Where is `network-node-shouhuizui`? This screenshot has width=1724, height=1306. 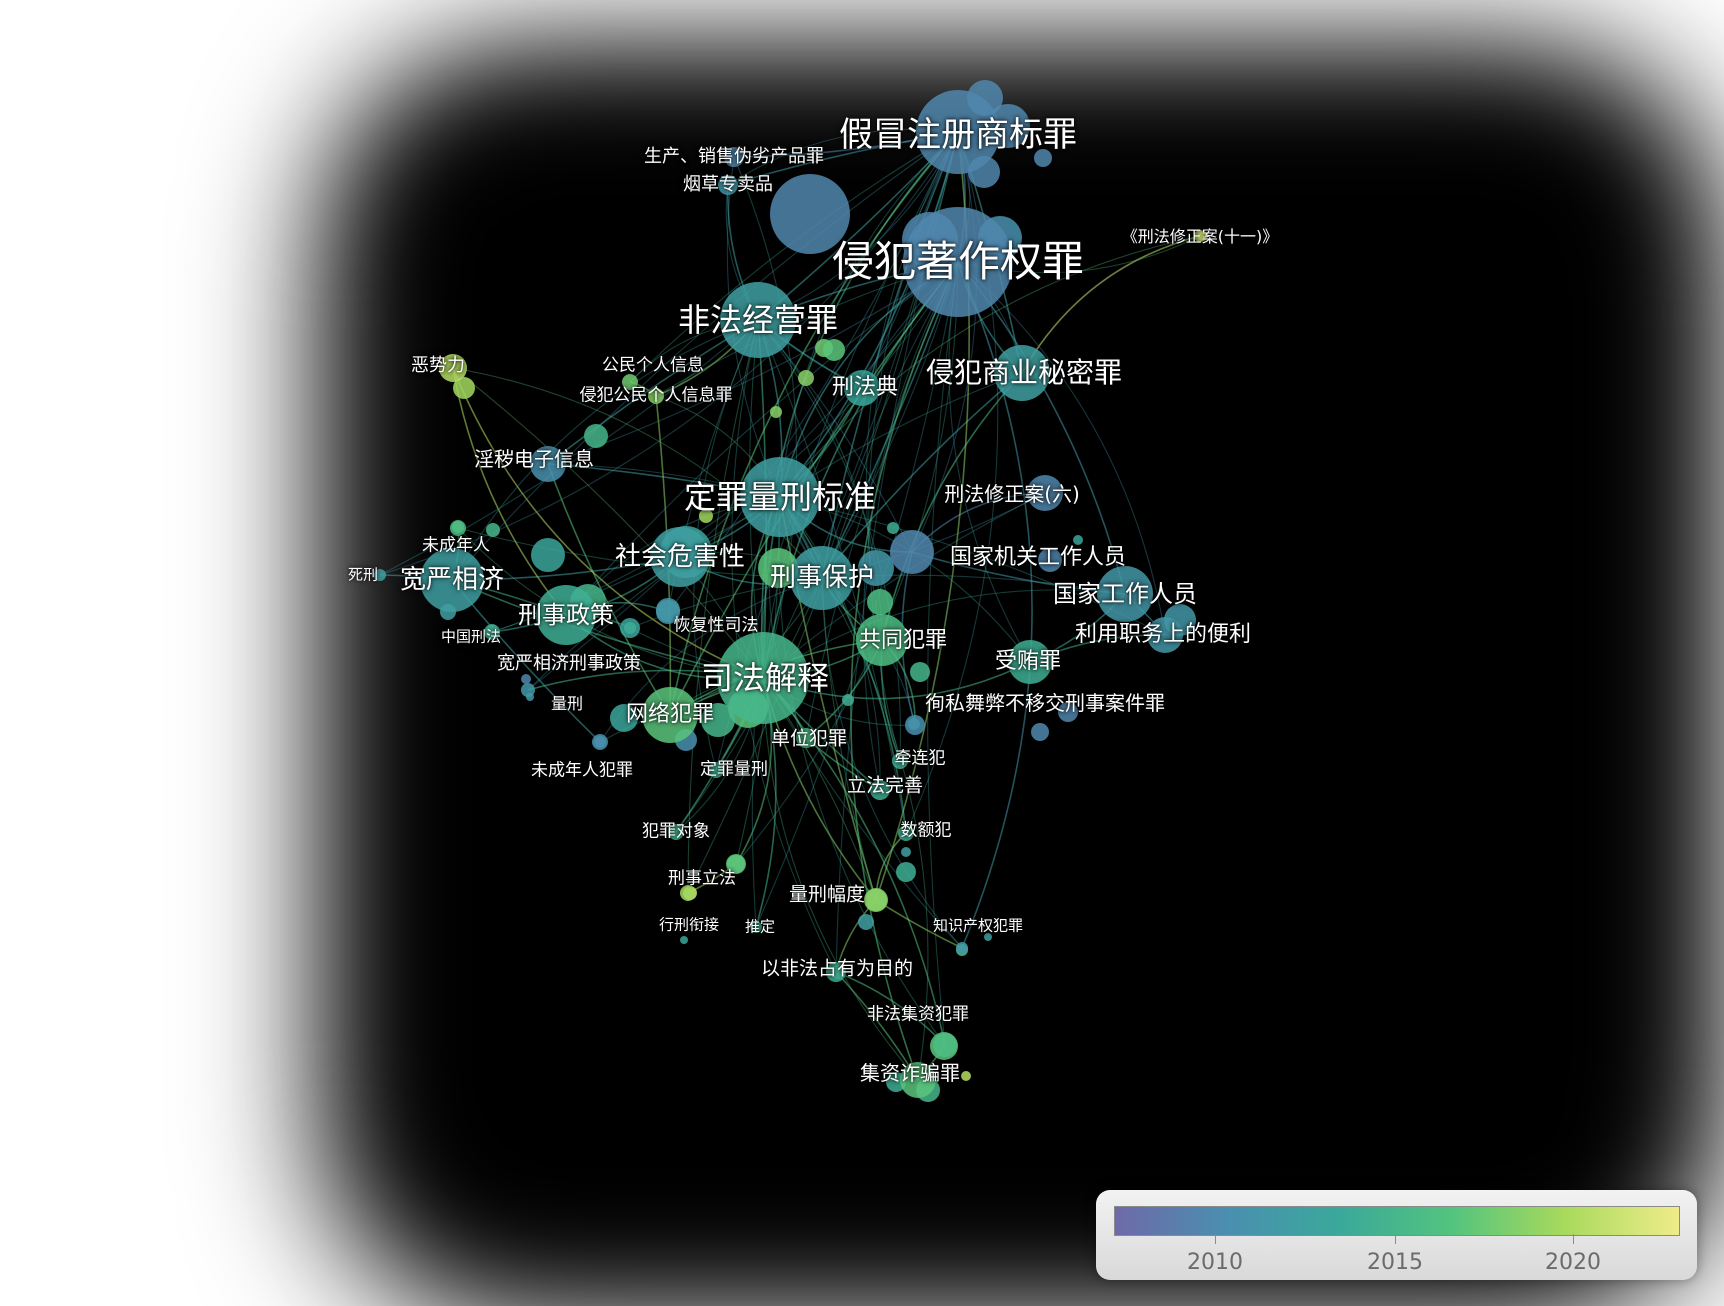 network-node-shouhuizui is located at coordinates (1030, 662).